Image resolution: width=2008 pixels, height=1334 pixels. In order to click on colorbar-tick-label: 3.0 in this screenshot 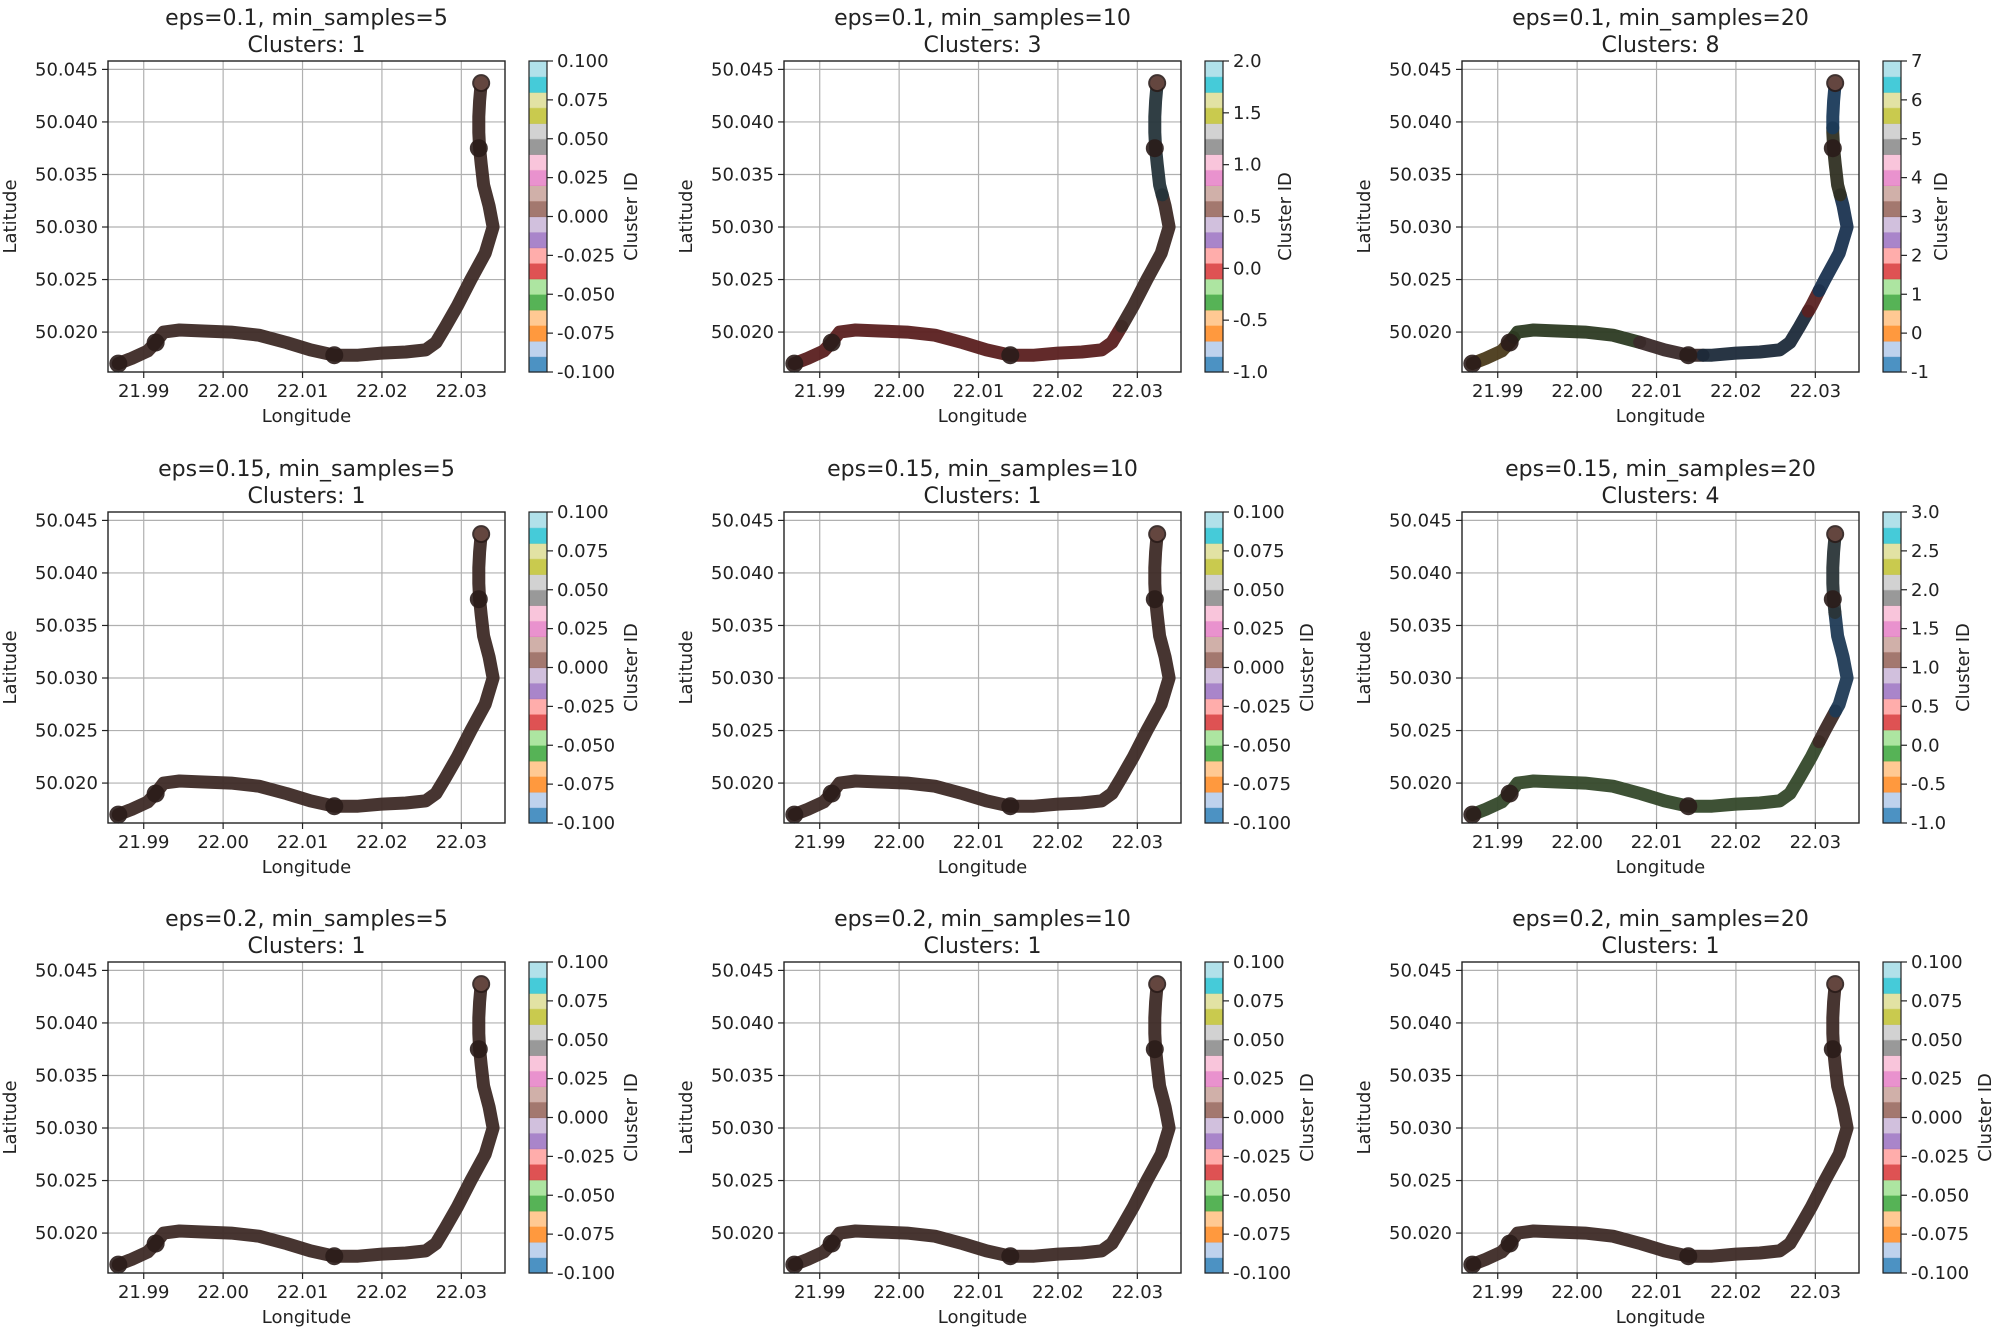, I will do `click(1925, 512)`.